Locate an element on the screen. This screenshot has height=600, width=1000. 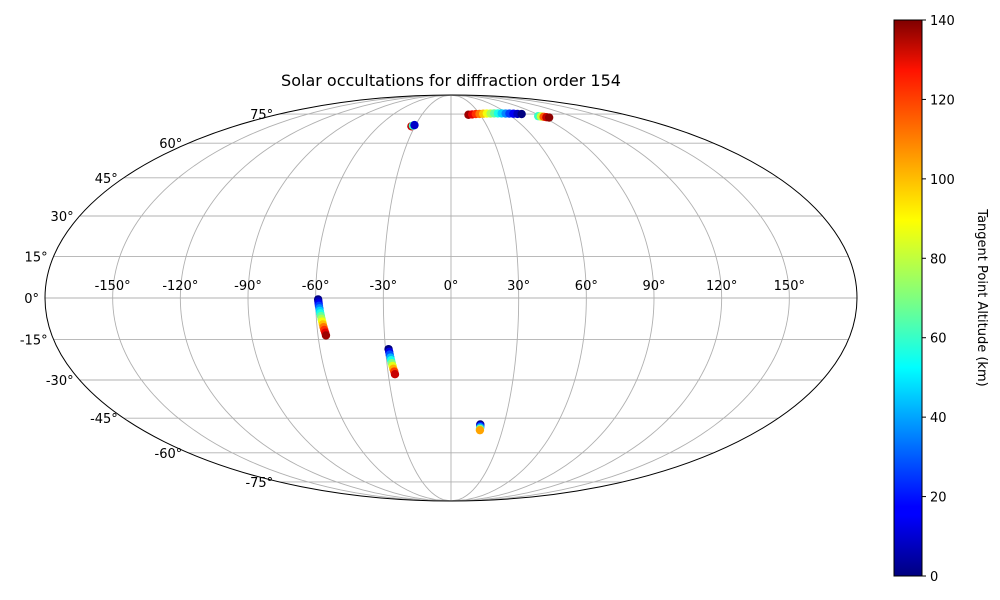
longitude-tick-label: 120° is located at coordinates (721, 286).